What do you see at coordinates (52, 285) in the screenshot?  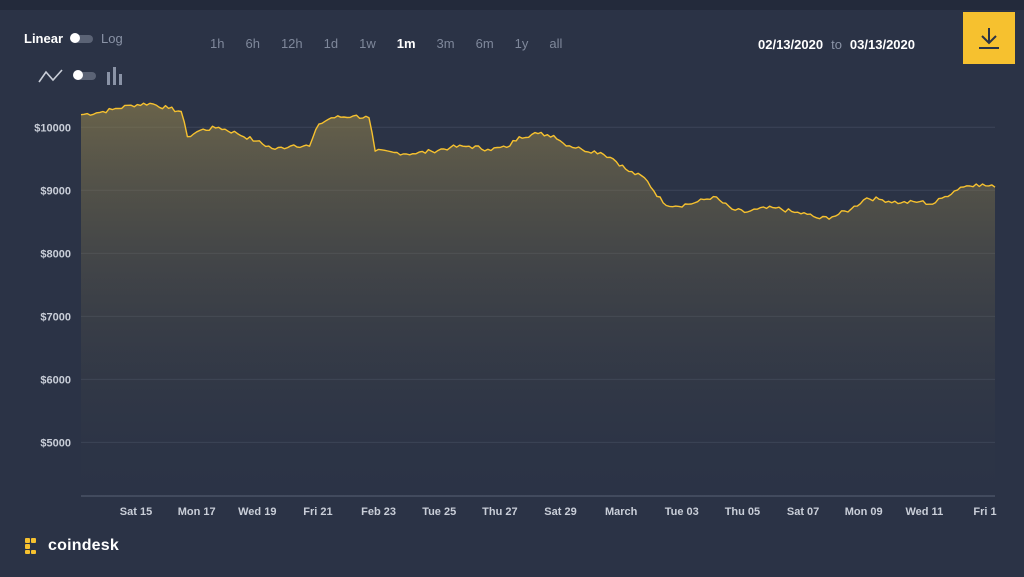 I see `y-axis: $10000 $9000 $8000 $7000 $6000 $5000` at bounding box center [52, 285].